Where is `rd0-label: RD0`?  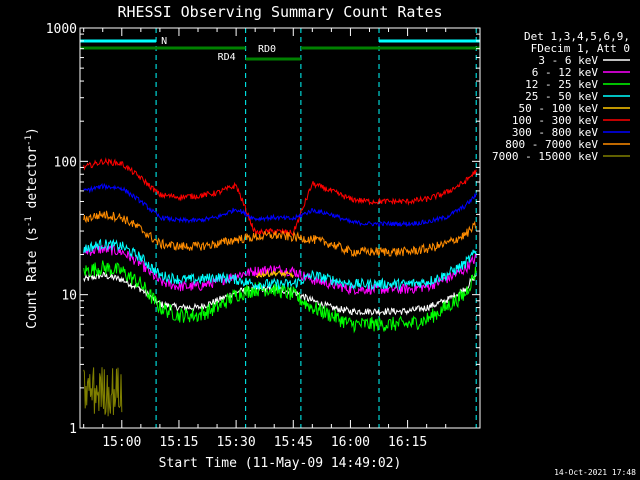 rd0-label: RD0 is located at coordinates (267, 49).